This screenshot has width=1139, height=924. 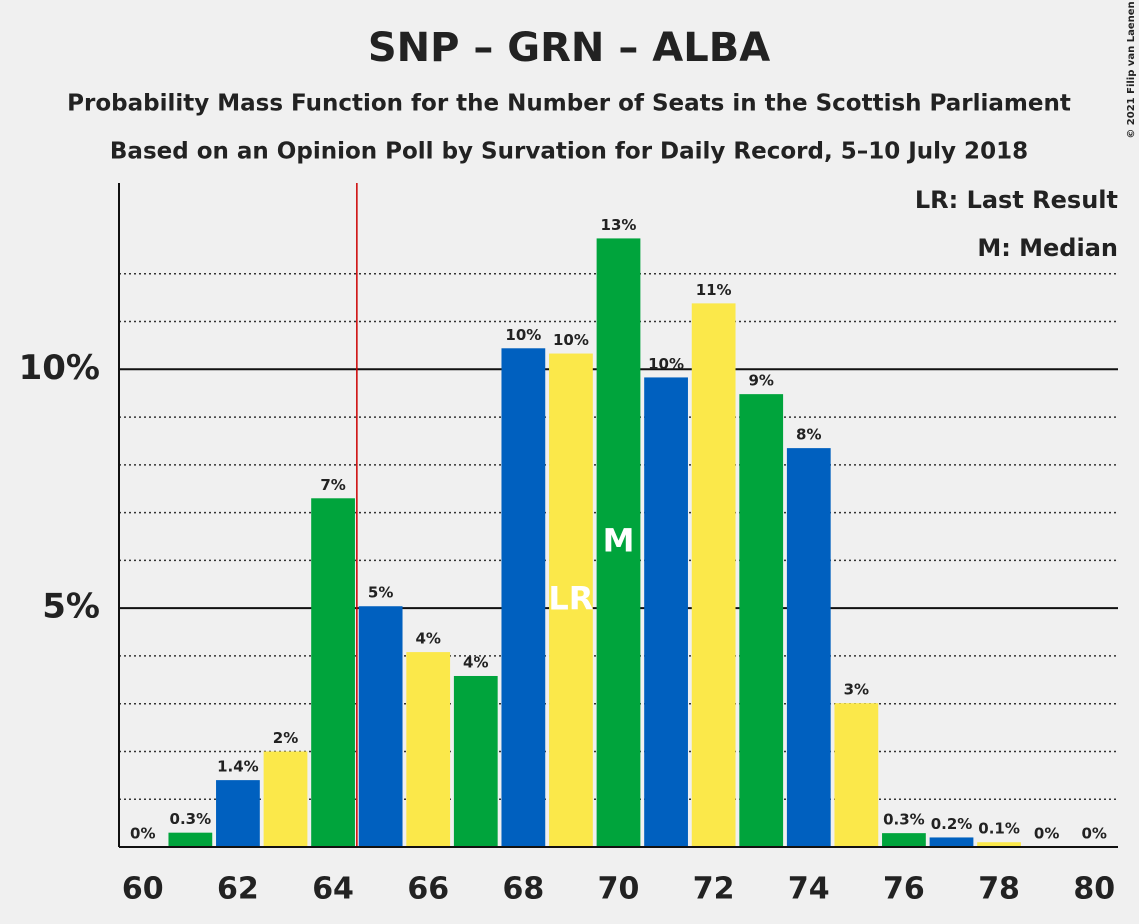 What do you see at coordinates (380, 593) in the screenshot?
I see `value-label: 5%` at bounding box center [380, 593].